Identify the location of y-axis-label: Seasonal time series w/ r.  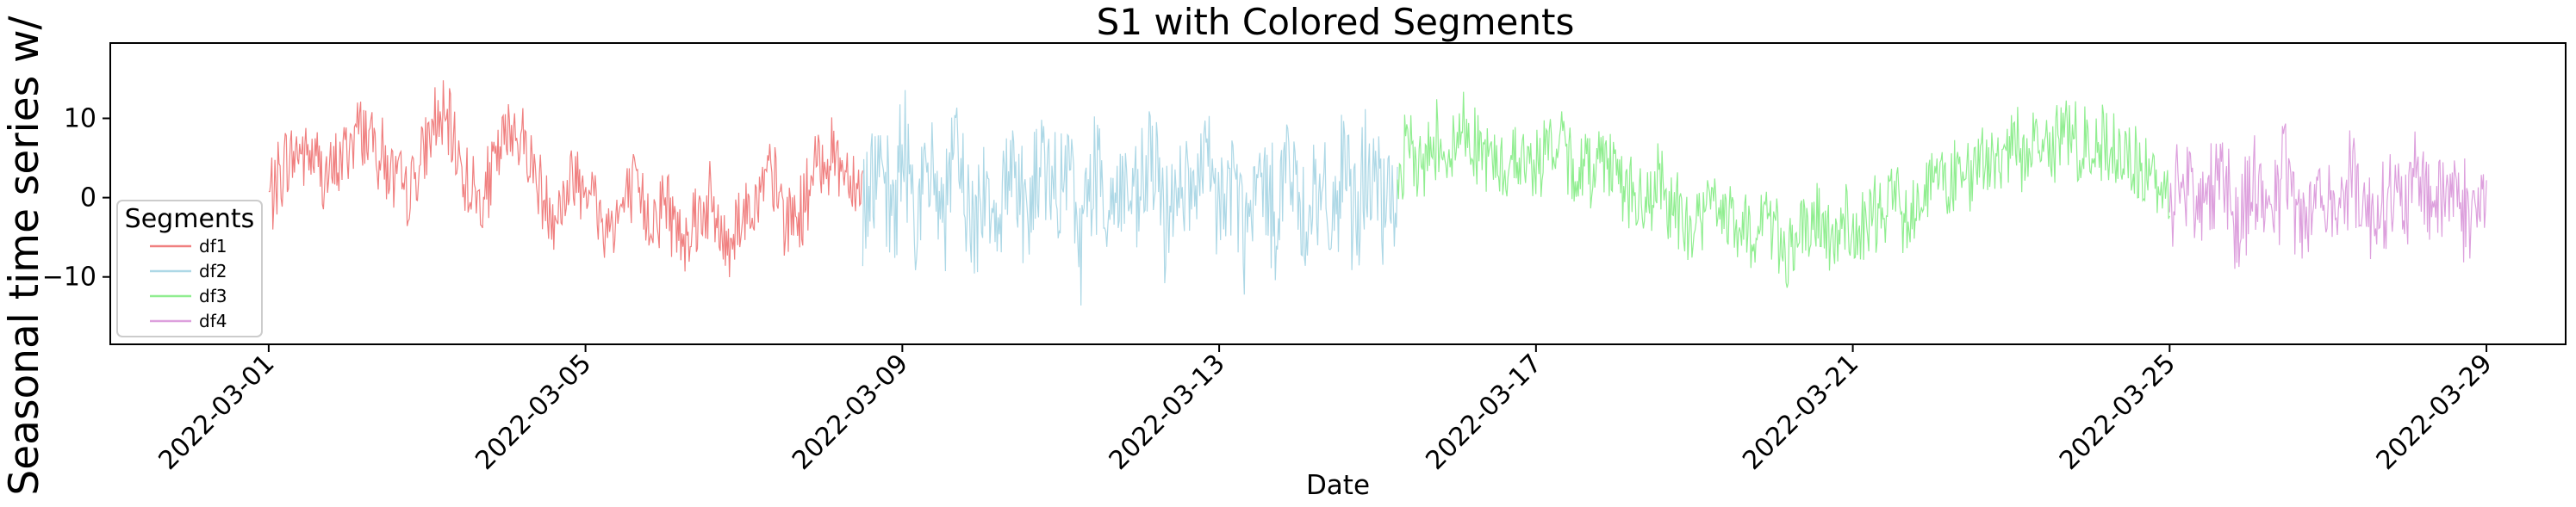
(25, 248).